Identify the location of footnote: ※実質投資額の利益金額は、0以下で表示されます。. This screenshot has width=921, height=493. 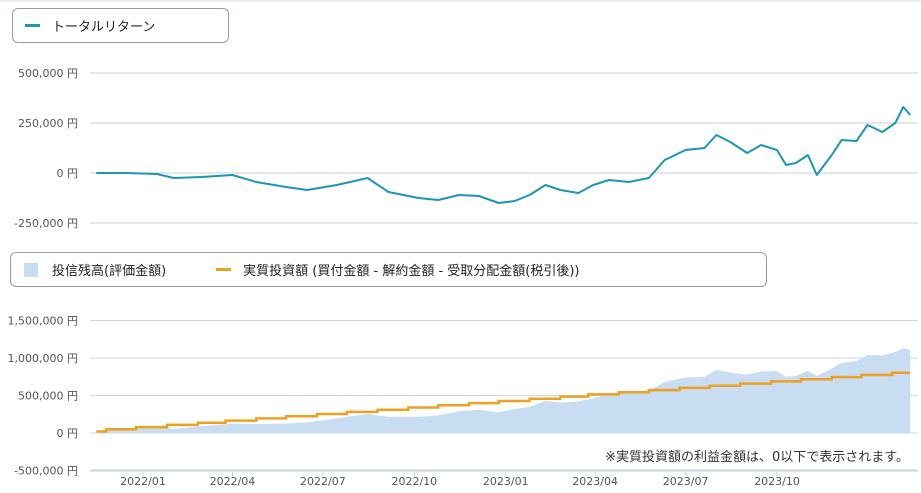
(757, 457).